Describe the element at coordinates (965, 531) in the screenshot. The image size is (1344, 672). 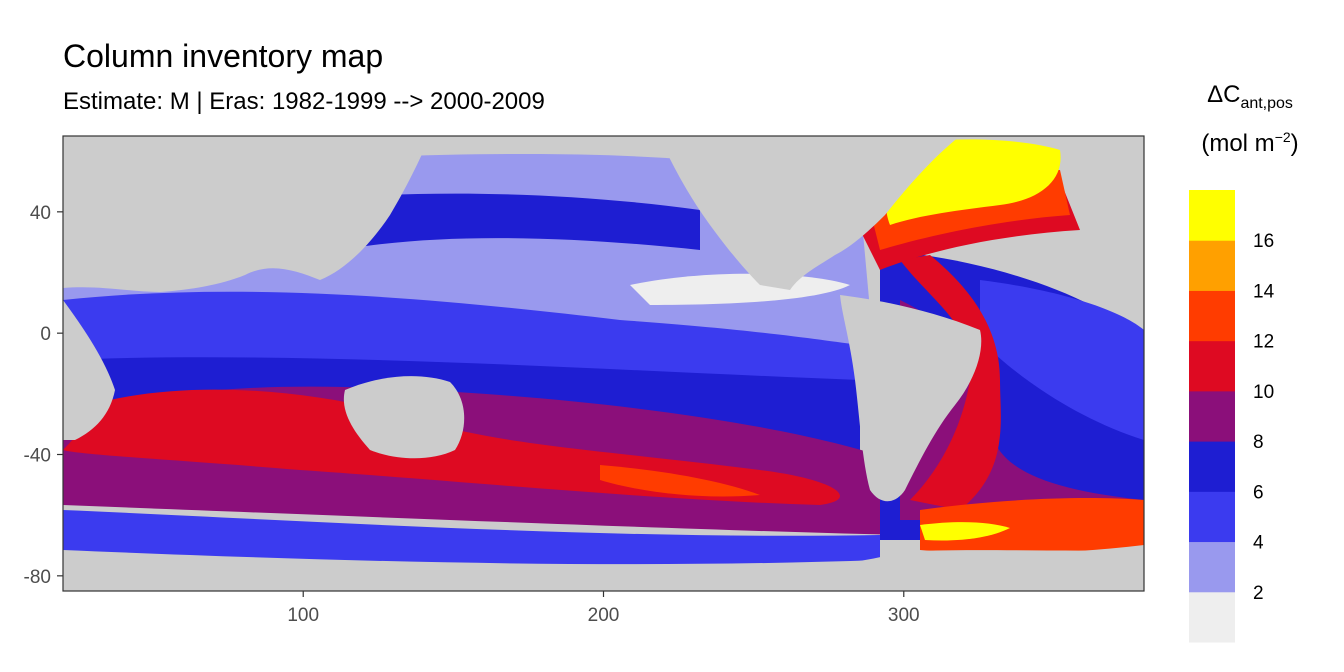
I see `band-16-18-weddell` at that location.